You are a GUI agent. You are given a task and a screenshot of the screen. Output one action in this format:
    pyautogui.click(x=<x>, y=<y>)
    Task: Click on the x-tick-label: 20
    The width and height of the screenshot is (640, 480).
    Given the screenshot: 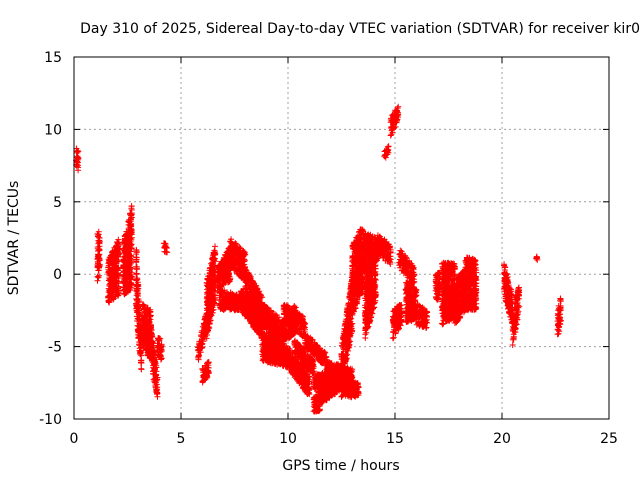 What is the action you would take?
    pyautogui.click(x=502, y=439)
    